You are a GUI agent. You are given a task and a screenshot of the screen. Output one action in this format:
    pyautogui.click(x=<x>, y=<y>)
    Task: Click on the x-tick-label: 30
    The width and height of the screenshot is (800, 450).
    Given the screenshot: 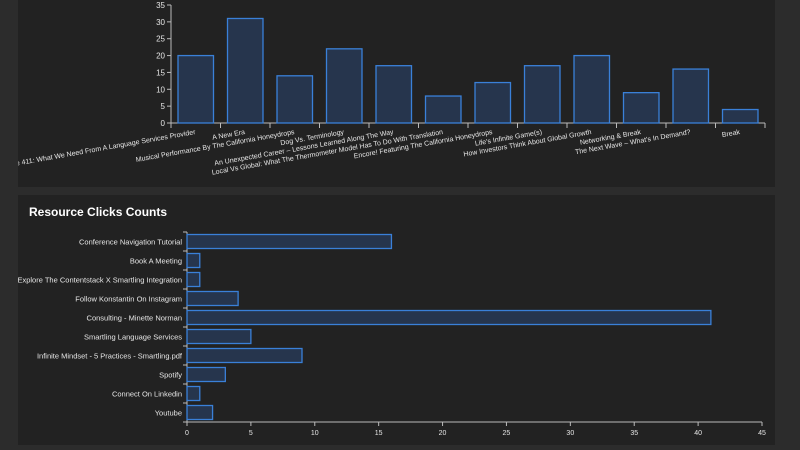 What is the action you would take?
    pyautogui.click(x=570, y=433)
    